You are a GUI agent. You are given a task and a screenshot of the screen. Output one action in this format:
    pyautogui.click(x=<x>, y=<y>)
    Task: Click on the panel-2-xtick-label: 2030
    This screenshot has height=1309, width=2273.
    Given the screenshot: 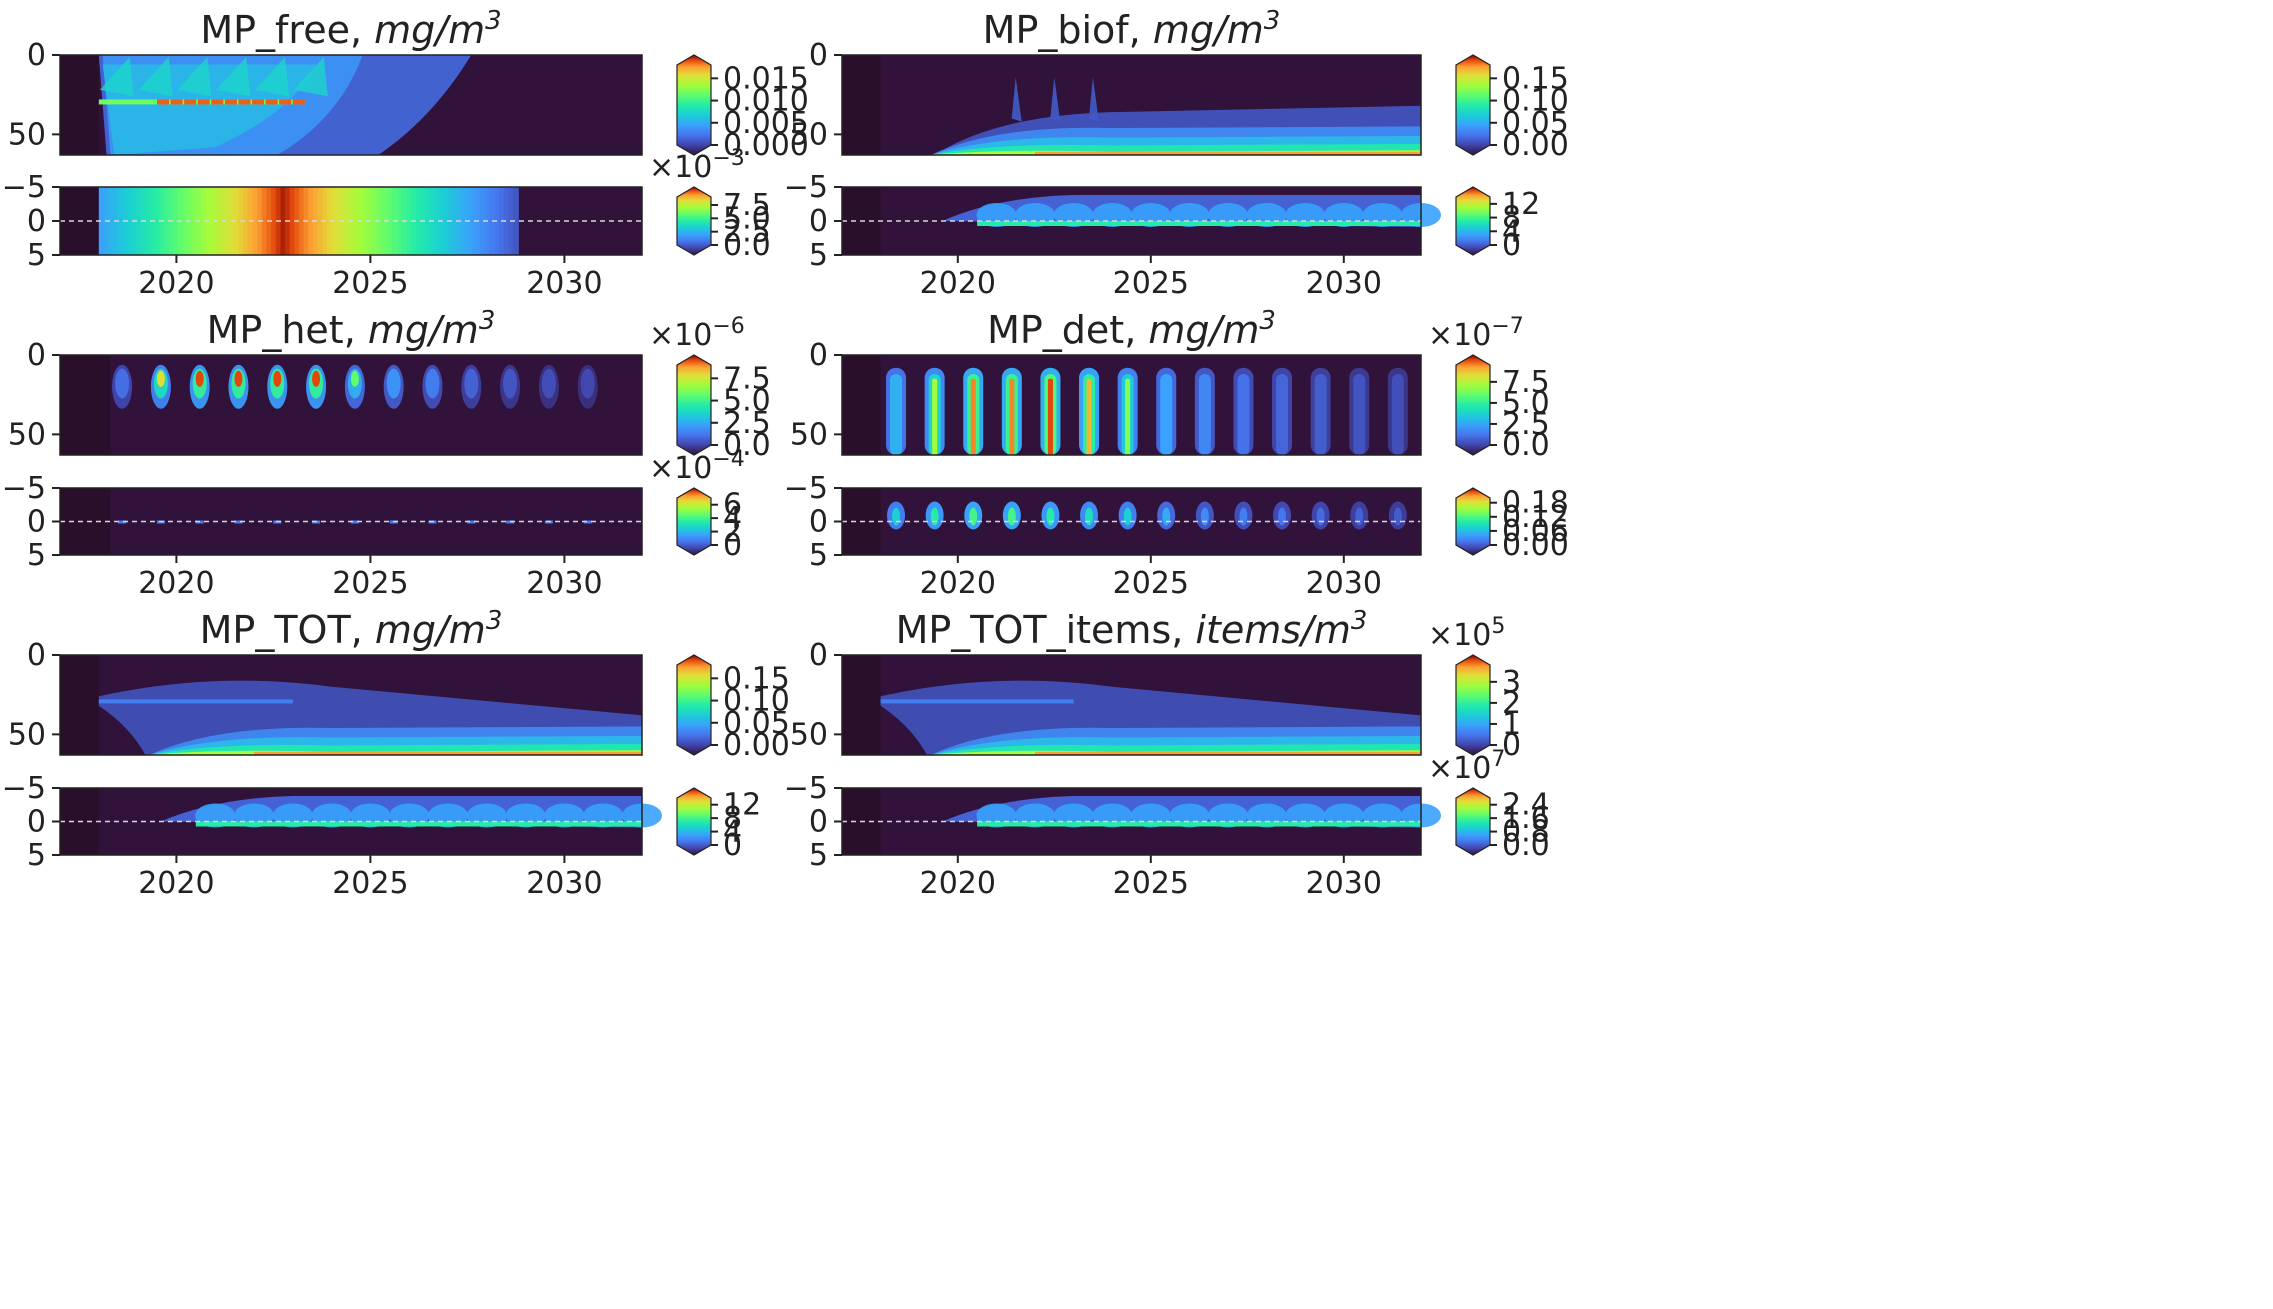 What is the action you would take?
    pyautogui.click(x=1344, y=283)
    